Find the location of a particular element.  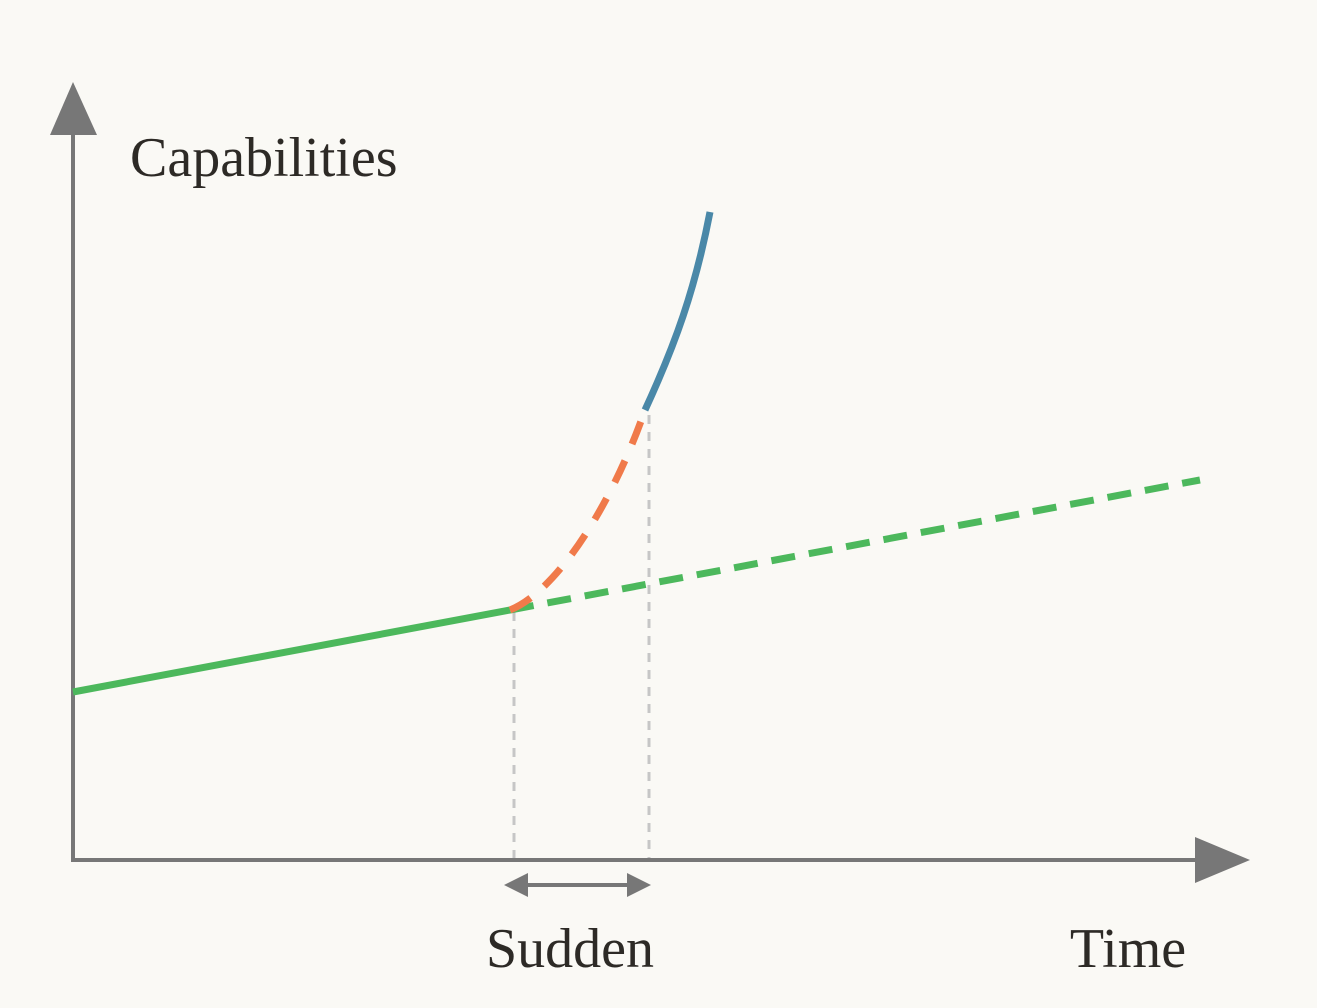

interval-label: Sudden is located at coordinates (570, 949).